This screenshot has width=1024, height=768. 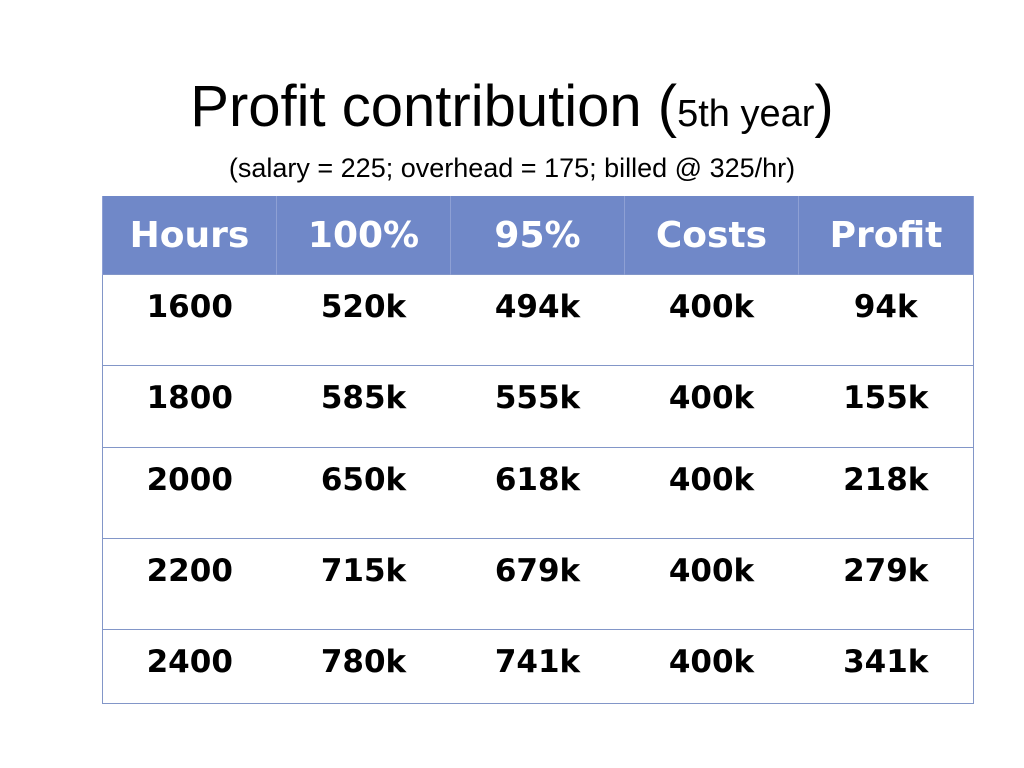 I want to click on table-row: 2200 715k 679k 400k 279k, so click(x=538, y=584).